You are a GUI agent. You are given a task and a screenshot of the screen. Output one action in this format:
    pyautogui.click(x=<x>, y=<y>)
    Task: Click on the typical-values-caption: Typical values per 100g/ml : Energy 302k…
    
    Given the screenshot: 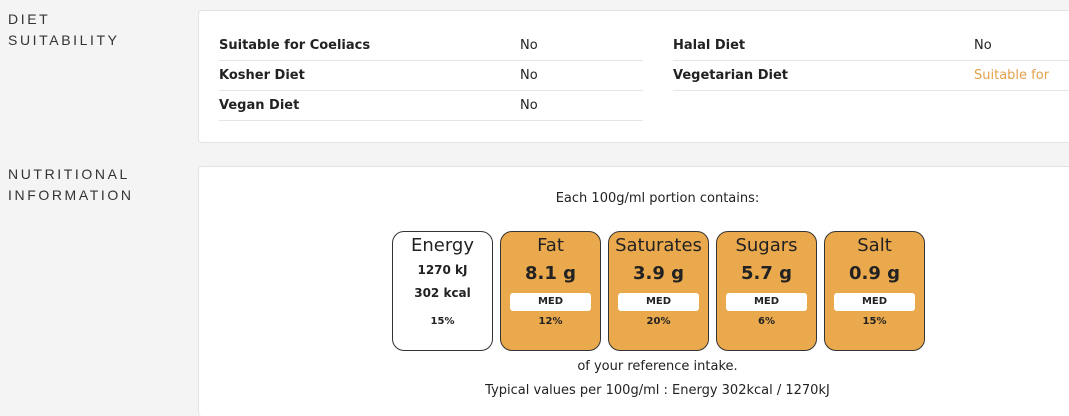 What is the action you would take?
    pyautogui.click(x=657, y=390)
    